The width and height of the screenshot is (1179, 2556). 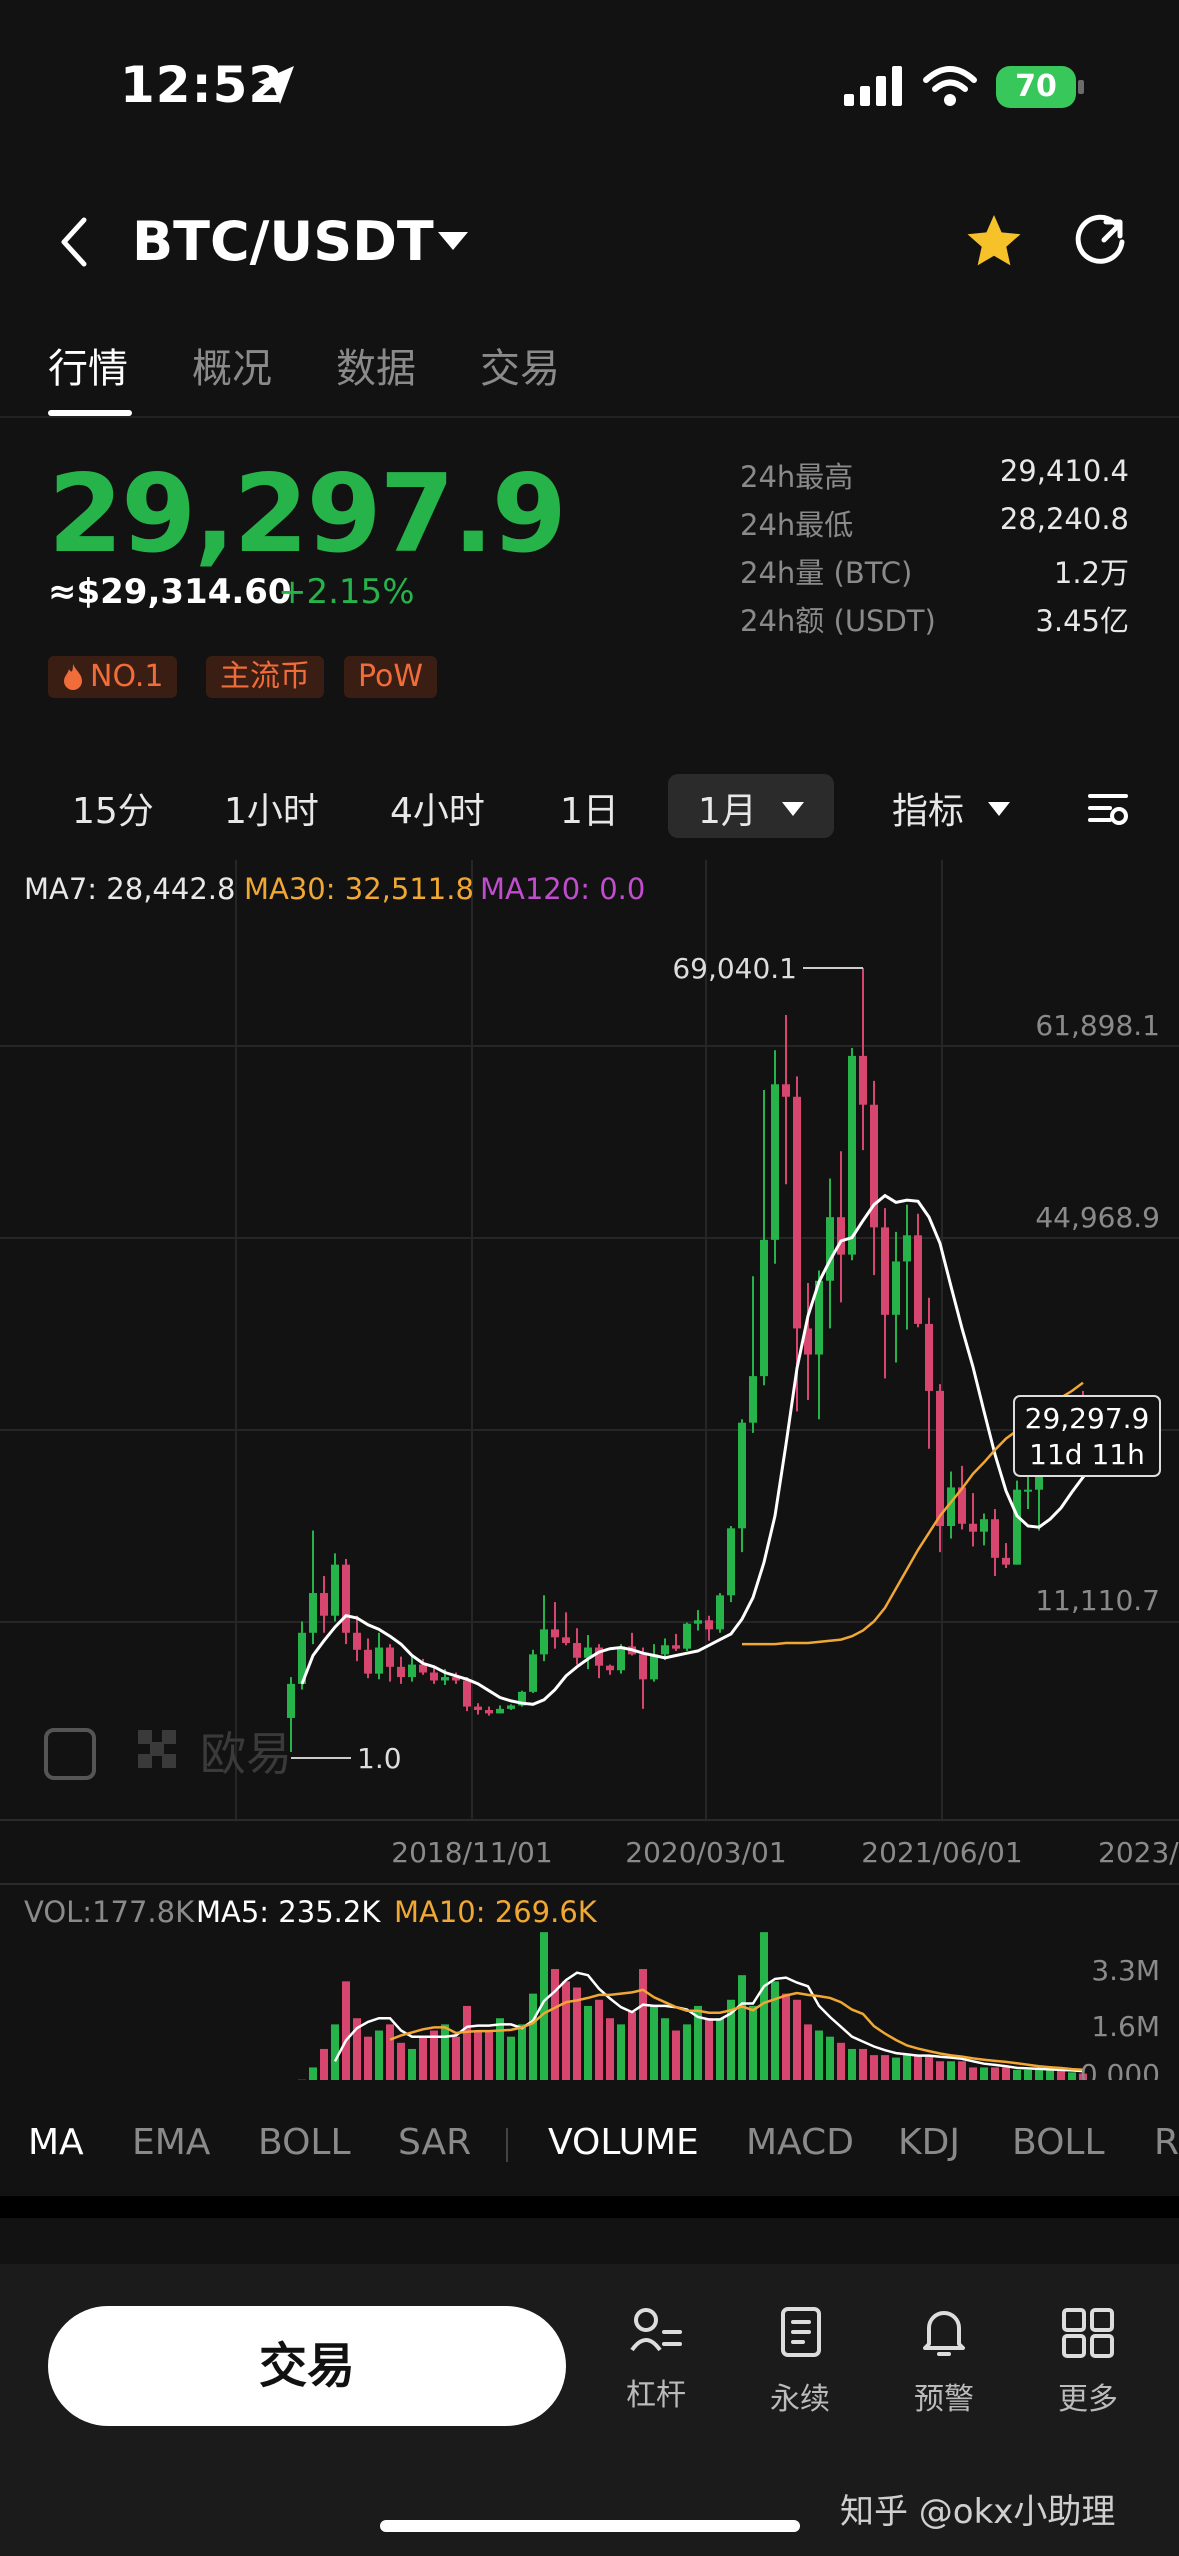 I want to click on section-divider, so click(x=589, y=2207).